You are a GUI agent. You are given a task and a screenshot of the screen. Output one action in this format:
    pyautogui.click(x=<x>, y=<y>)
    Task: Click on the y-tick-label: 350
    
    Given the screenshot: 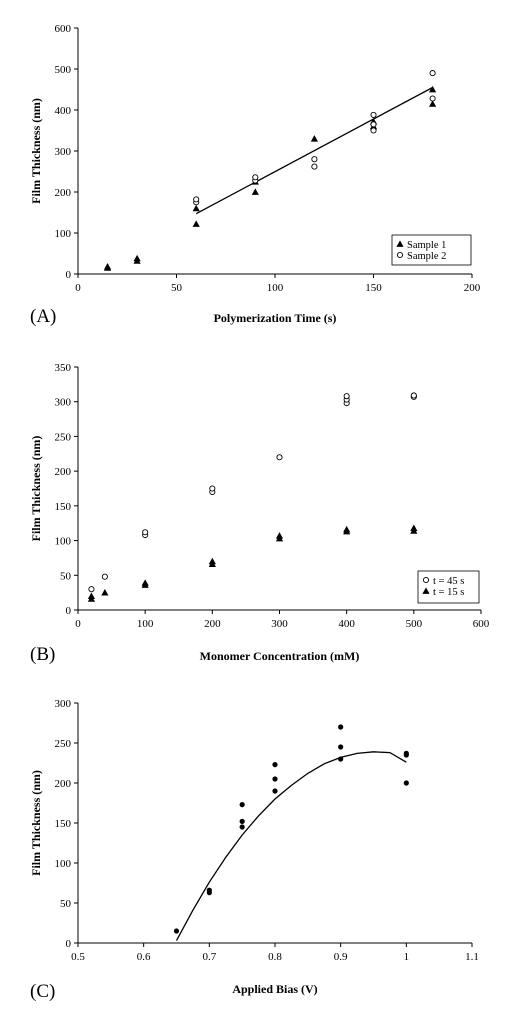 What is the action you would take?
    pyautogui.click(x=63, y=368)
    